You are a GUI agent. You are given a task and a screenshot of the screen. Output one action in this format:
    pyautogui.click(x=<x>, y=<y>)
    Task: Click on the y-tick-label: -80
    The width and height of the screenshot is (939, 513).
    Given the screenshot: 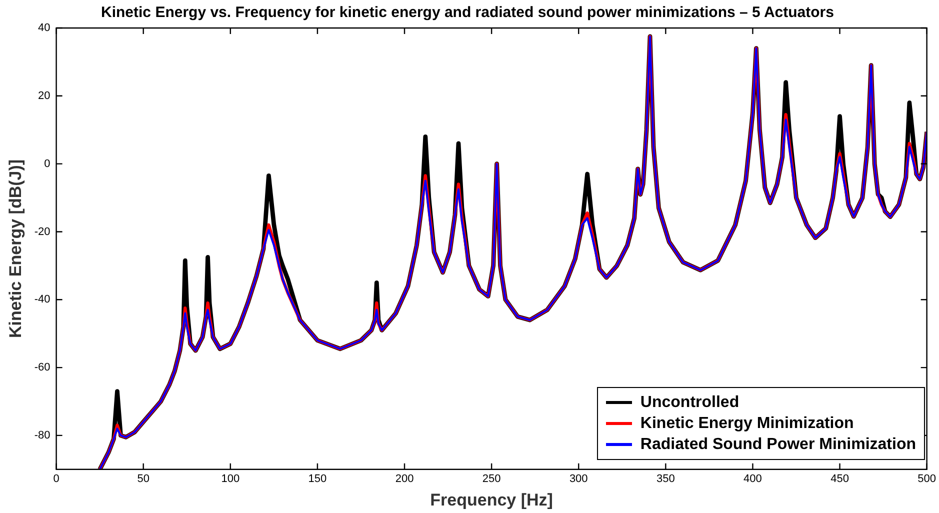 What is the action you would take?
    pyautogui.click(x=42, y=435)
    